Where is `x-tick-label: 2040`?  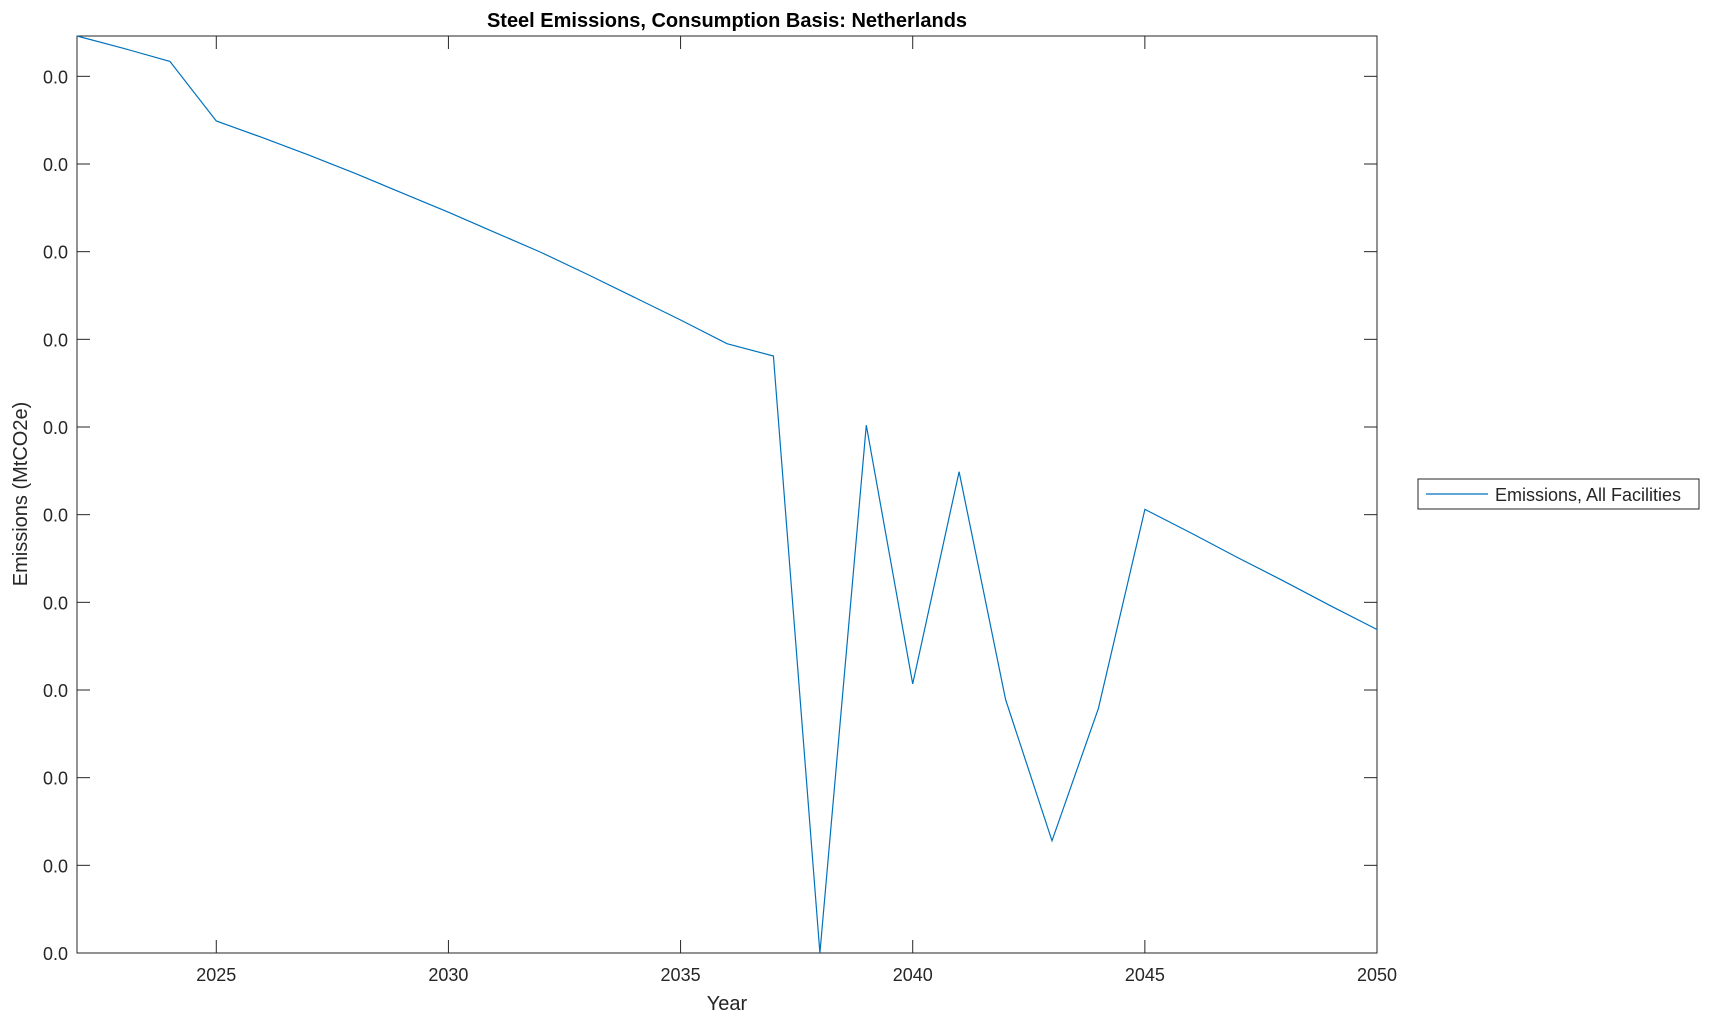 x-tick-label: 2040 is located at coordinates (913, 975).